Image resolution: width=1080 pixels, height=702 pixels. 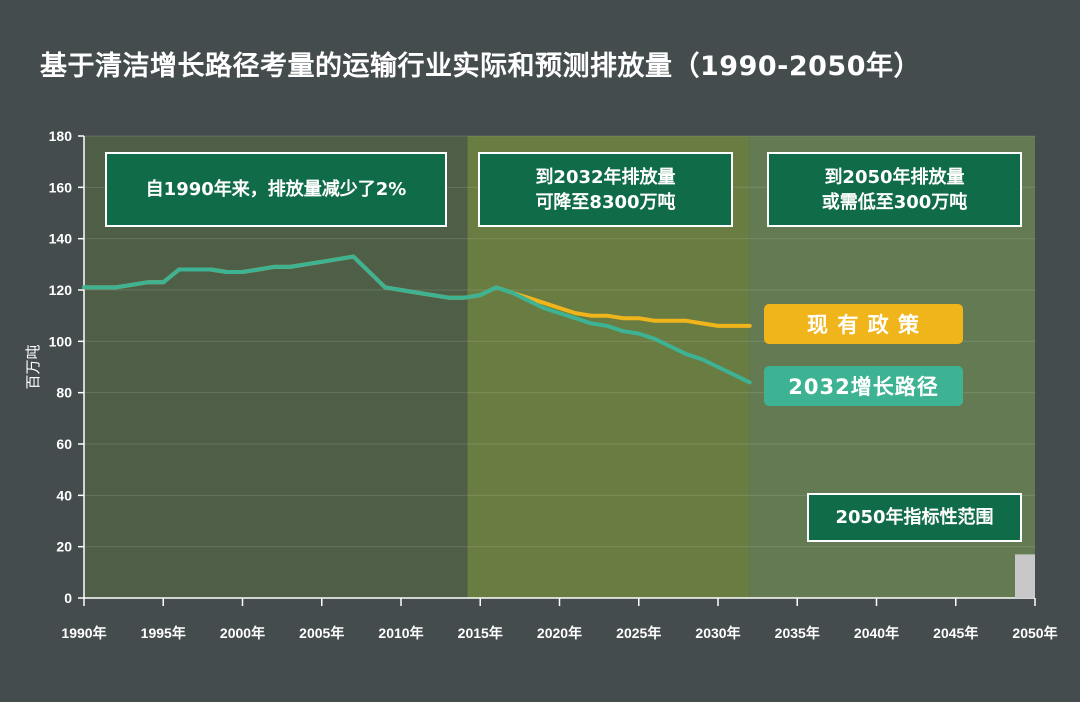 I want to click on series-label-pathway: 2032增长路径, so click(x=863, y=386).